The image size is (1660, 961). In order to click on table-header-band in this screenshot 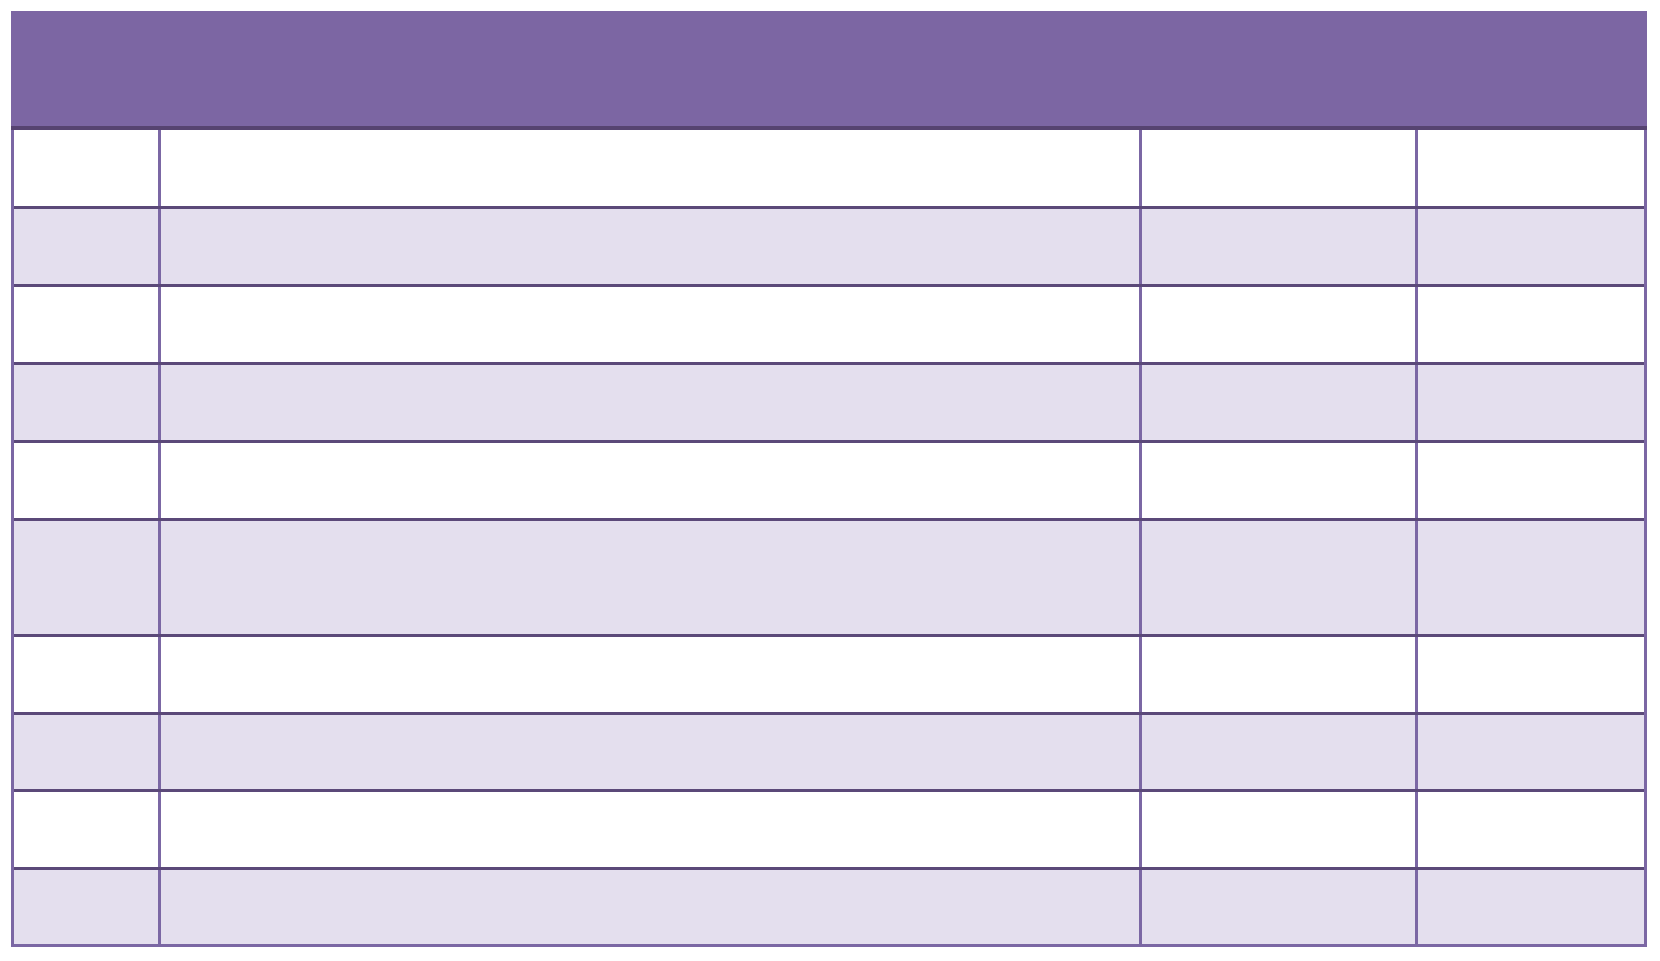, I will do `click(829, 70)`.